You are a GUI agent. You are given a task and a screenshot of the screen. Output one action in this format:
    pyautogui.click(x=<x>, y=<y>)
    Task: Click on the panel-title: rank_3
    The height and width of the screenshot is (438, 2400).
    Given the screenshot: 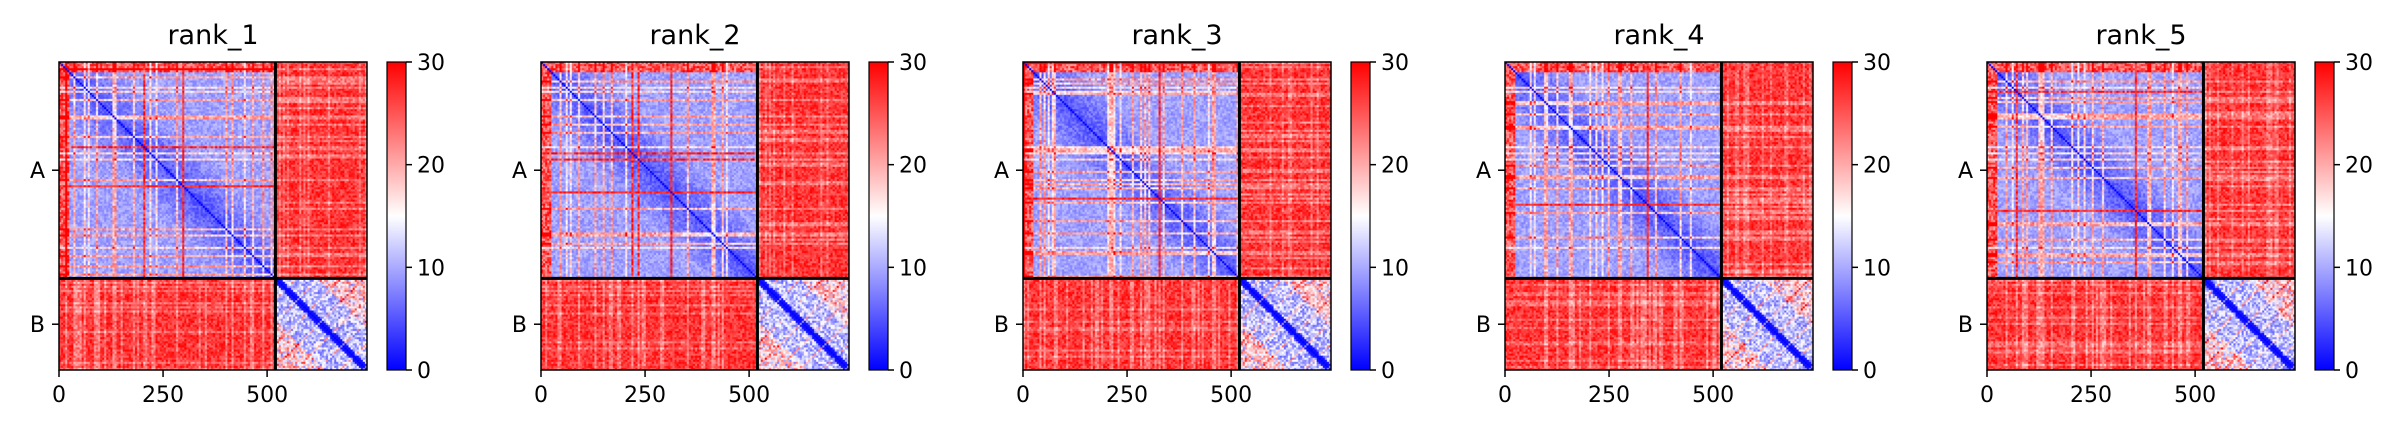 What is the action you would take?
    pyautogui.click(x=1176, y=35)
    